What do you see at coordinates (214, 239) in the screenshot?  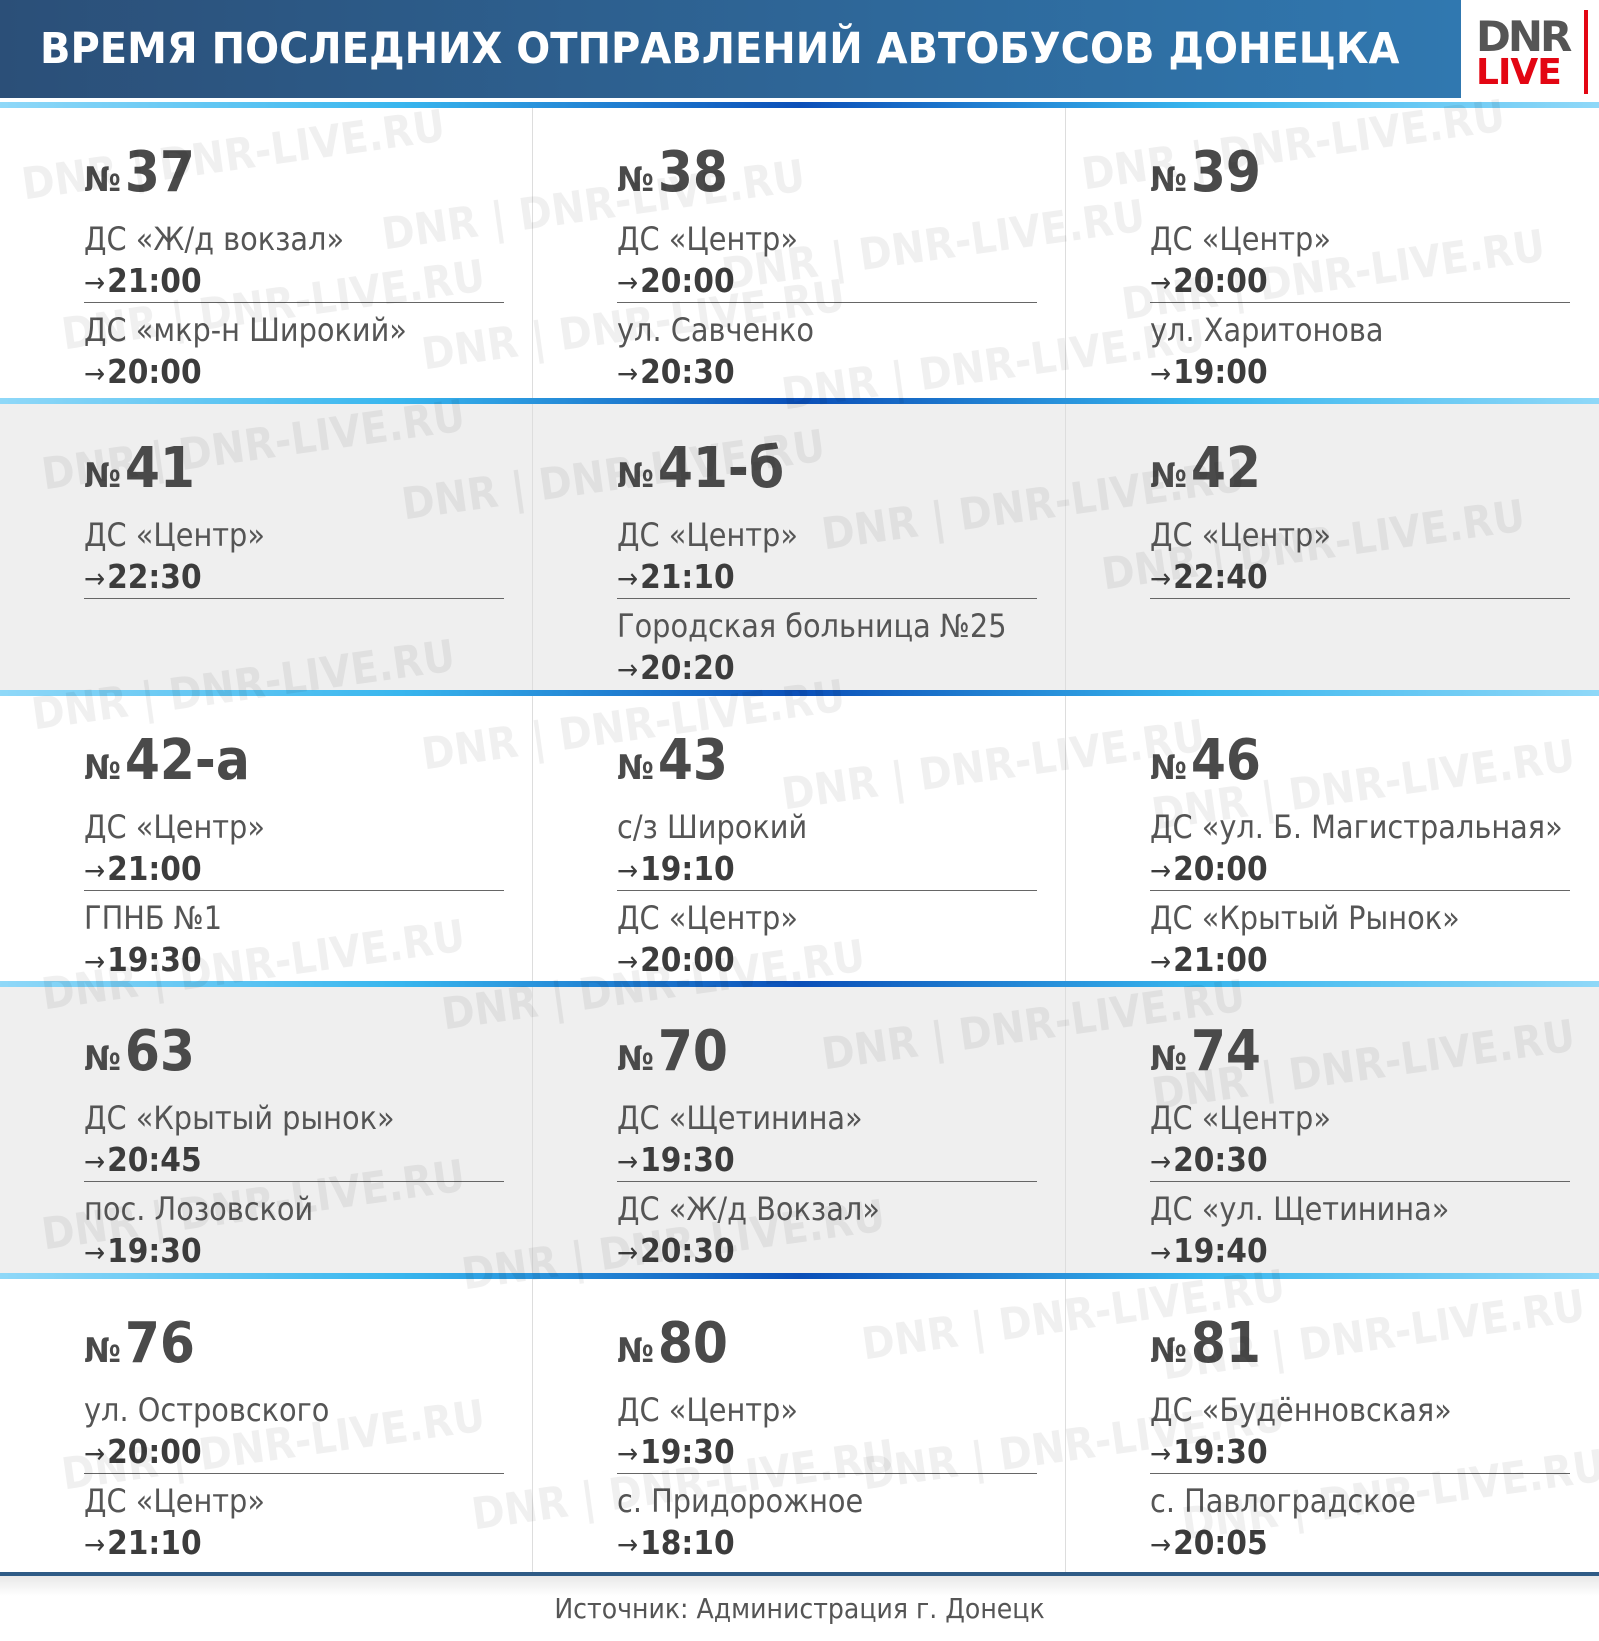 I see `stop-name: ДС «Ж/д вокзал»` at bounding box center [214, 239].